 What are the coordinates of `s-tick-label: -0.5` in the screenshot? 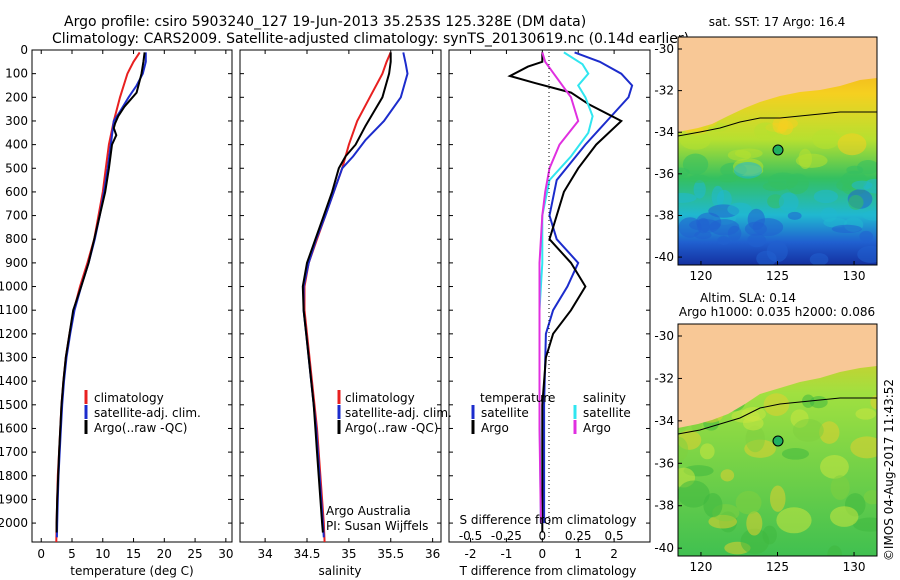 It's located at (470, 536).